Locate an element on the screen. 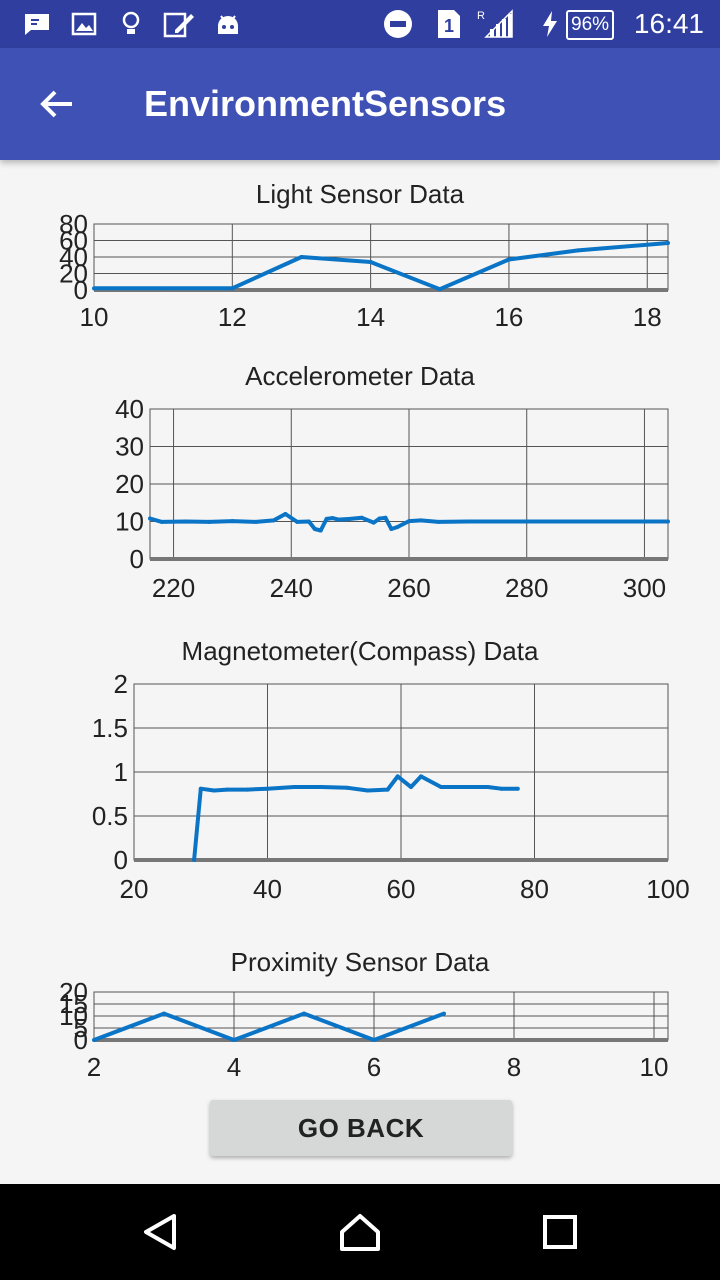 This screenshot has height=1280, width=720. battery-icon: 96% is located at coordinates (590, 25).